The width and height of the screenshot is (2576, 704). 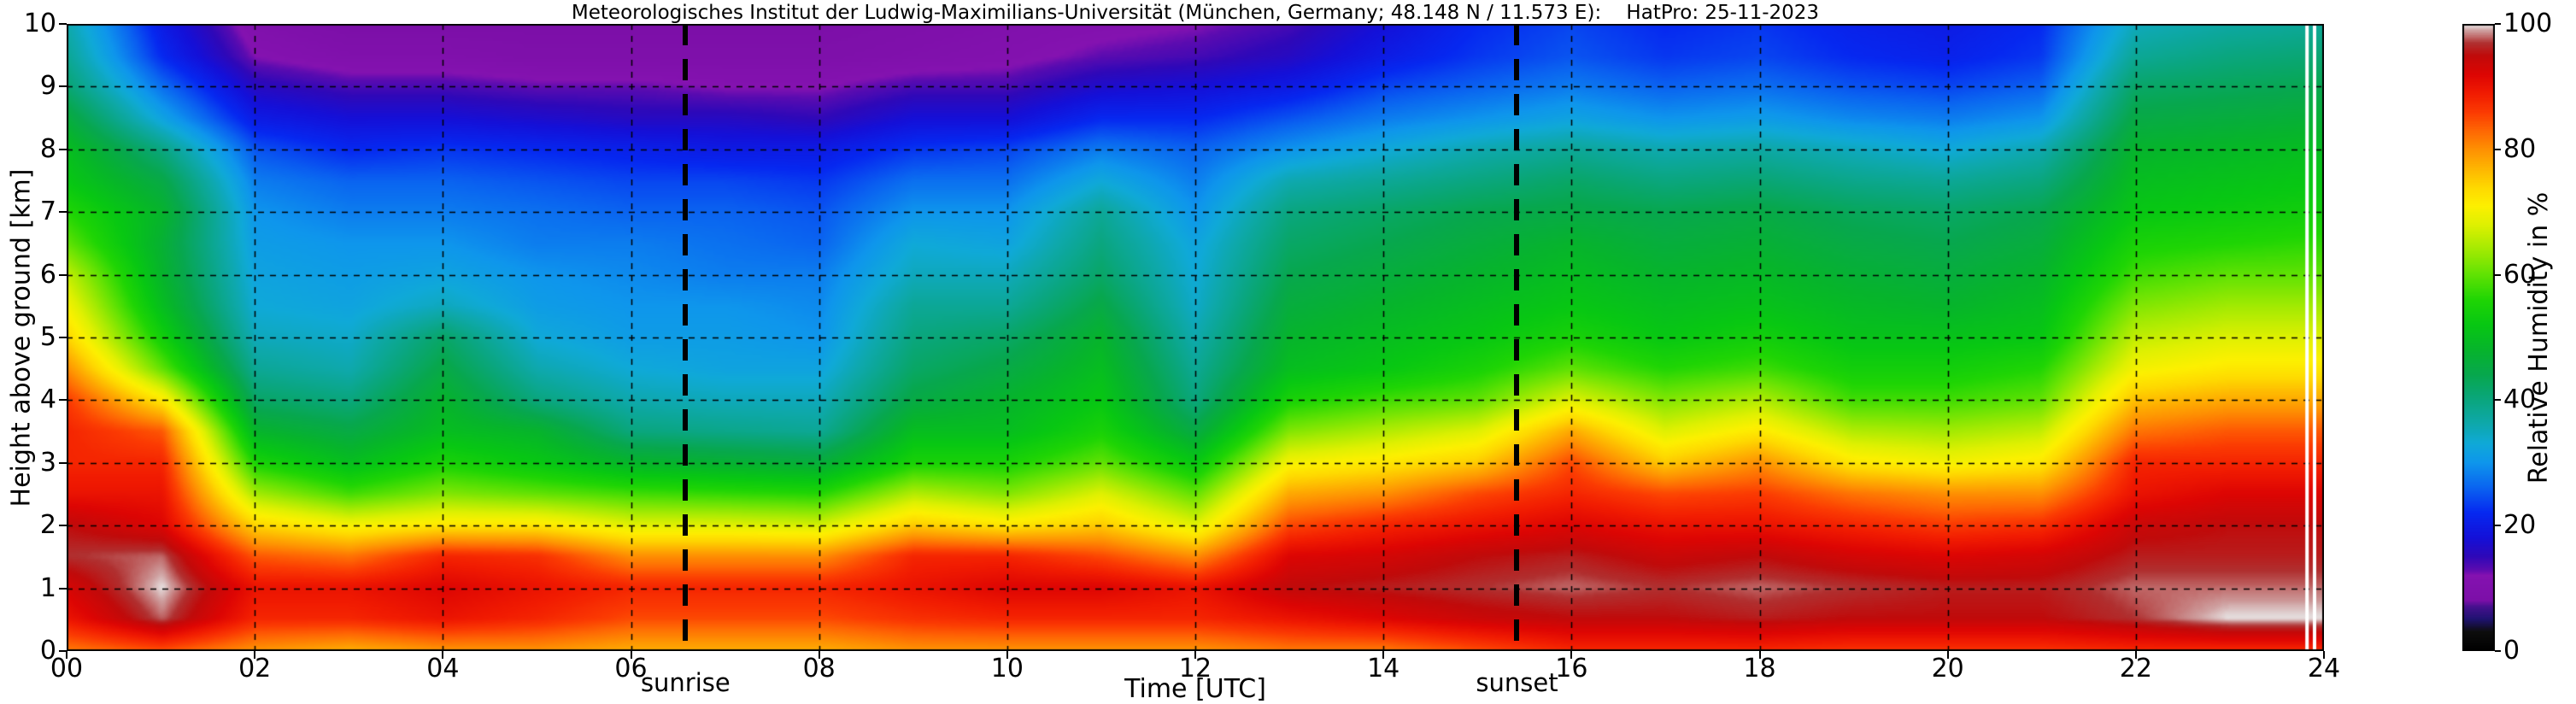 What do you see at coordinates (47, 525) in the screenshot?
I see `y-tick-label: 2` at bounding box center [47, 525].